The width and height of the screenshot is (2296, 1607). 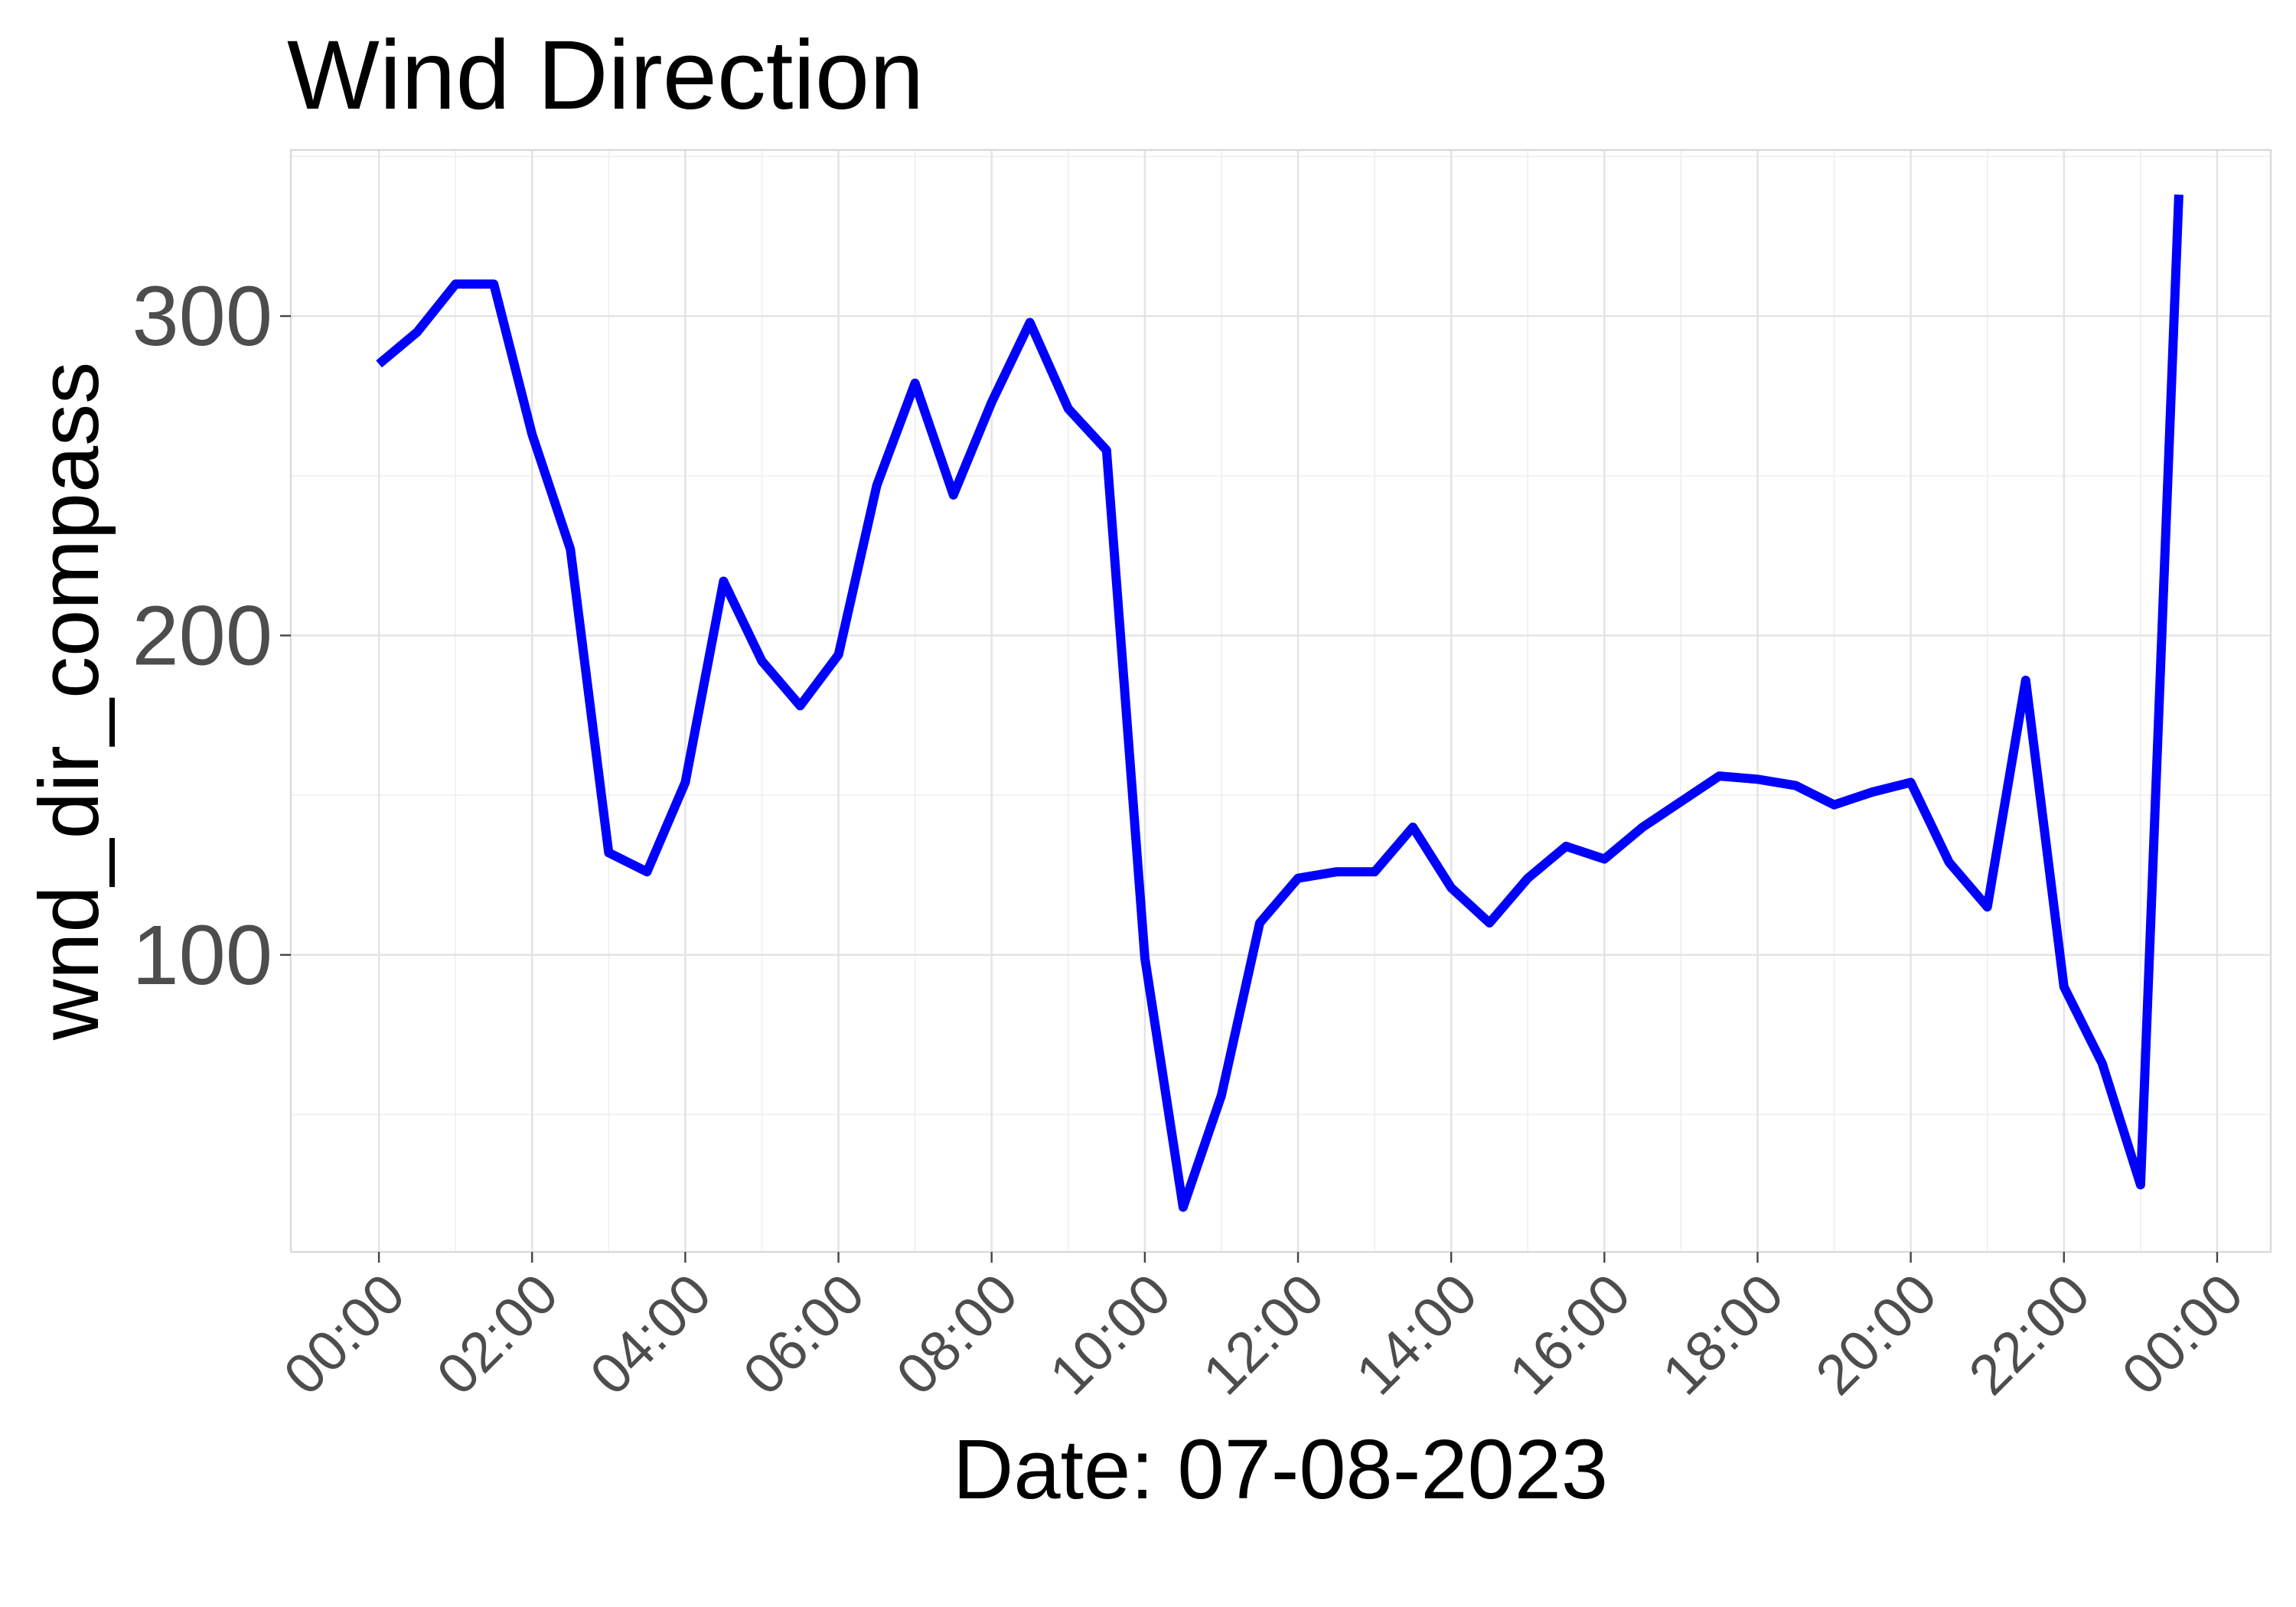 I want to click on y-tick-label: 200, so click(x=202, y=635).